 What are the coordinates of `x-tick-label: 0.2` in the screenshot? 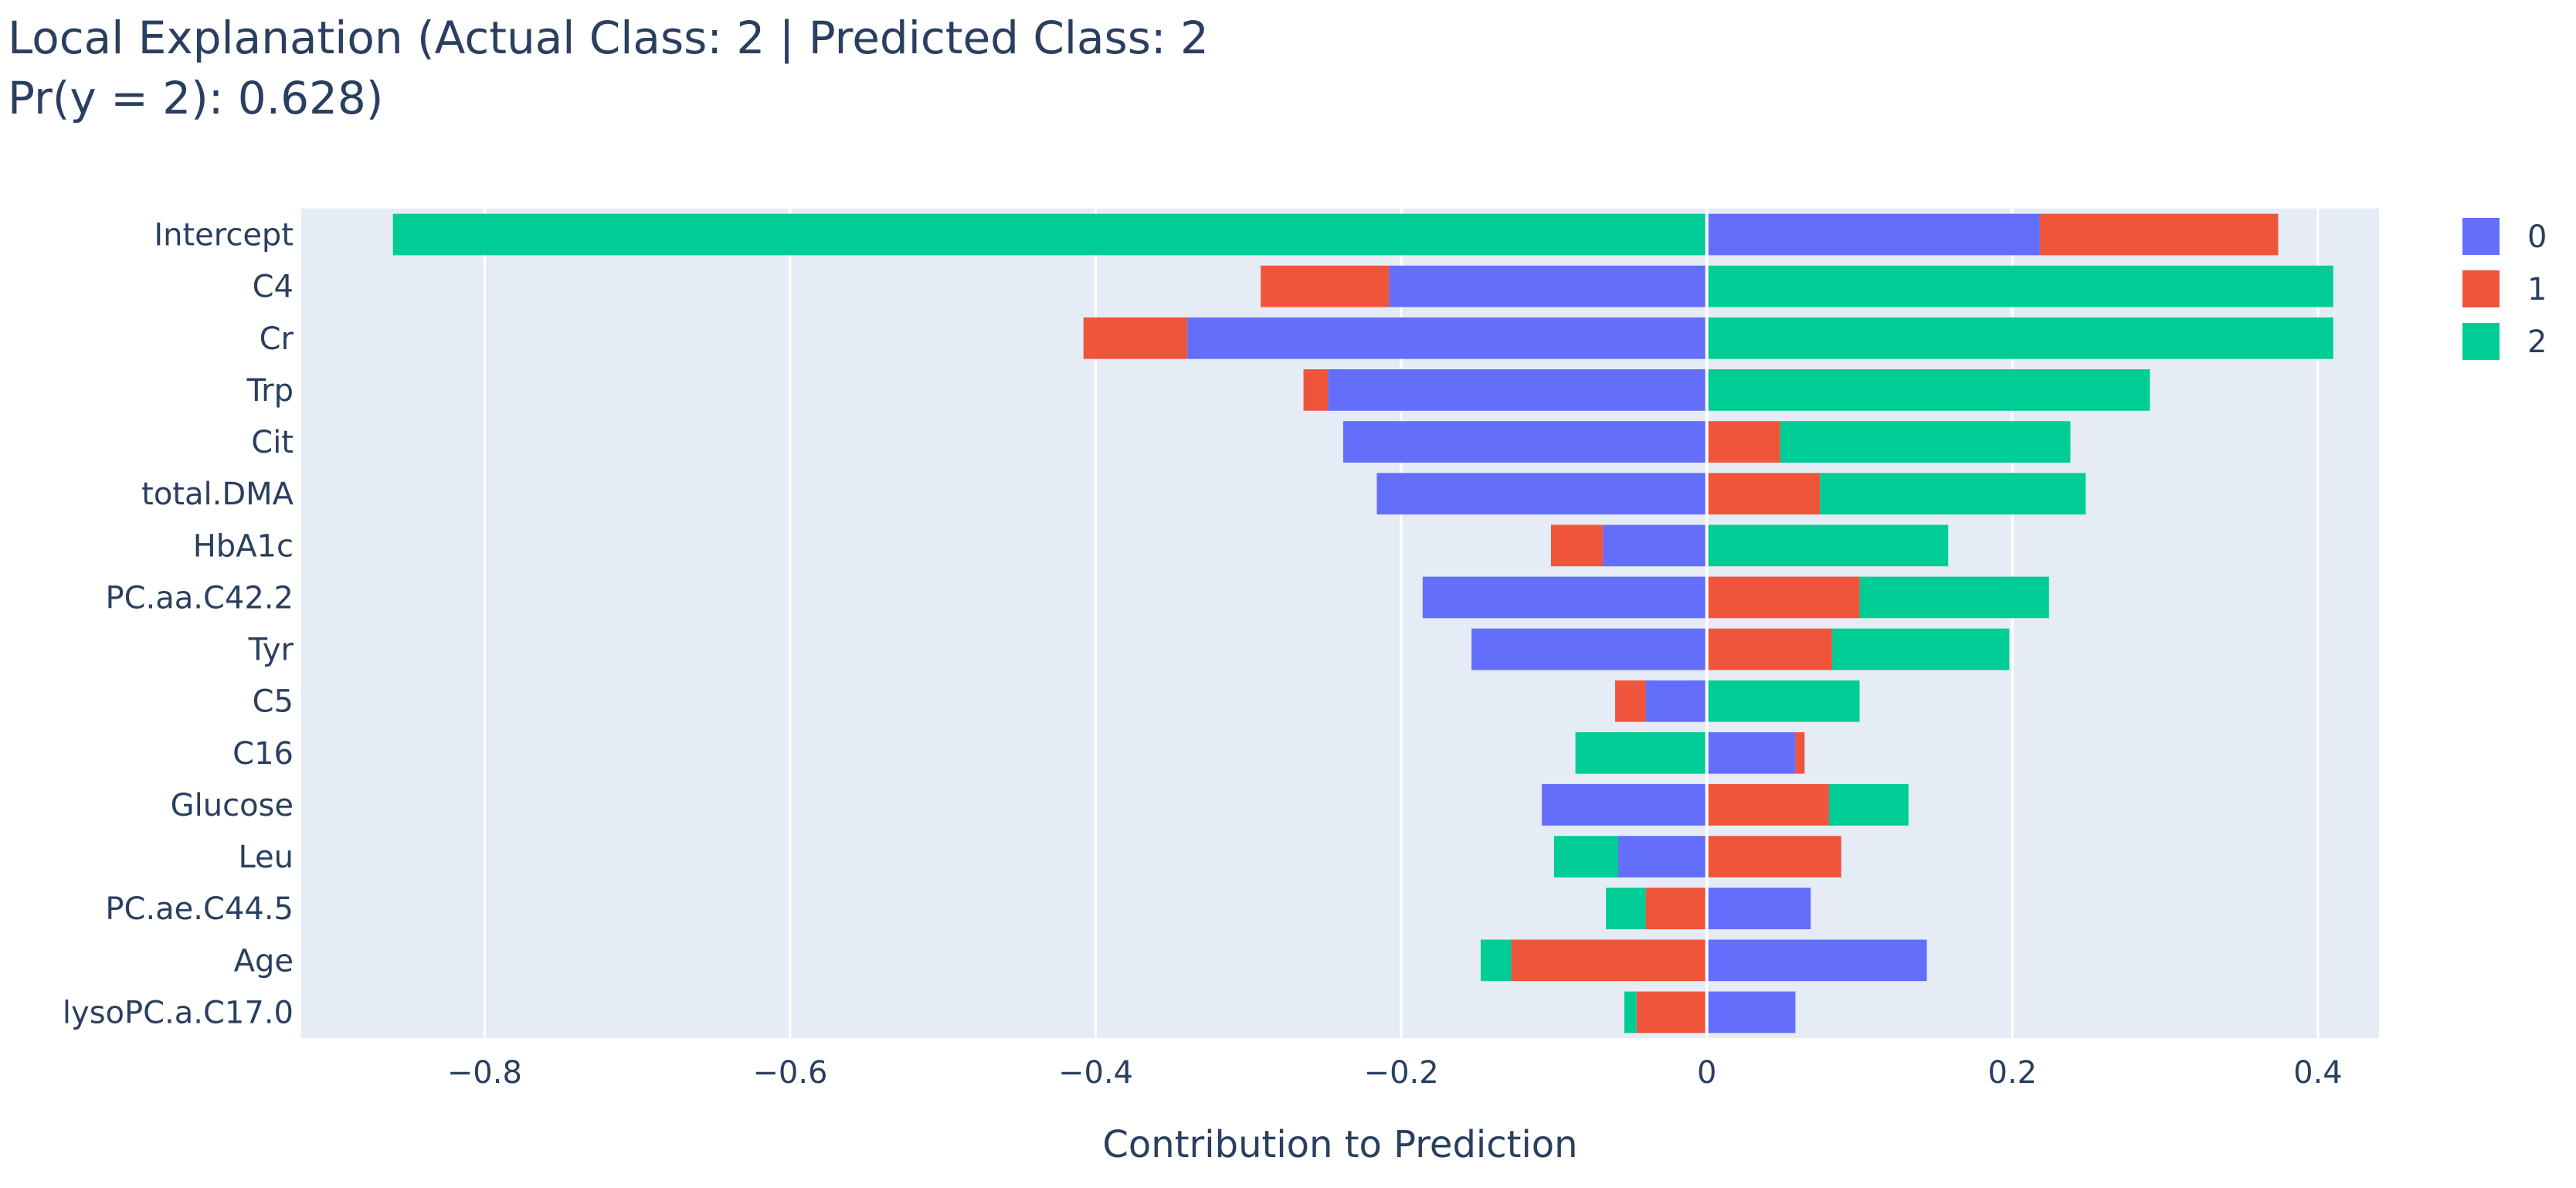 It's located at (2012, 1073).